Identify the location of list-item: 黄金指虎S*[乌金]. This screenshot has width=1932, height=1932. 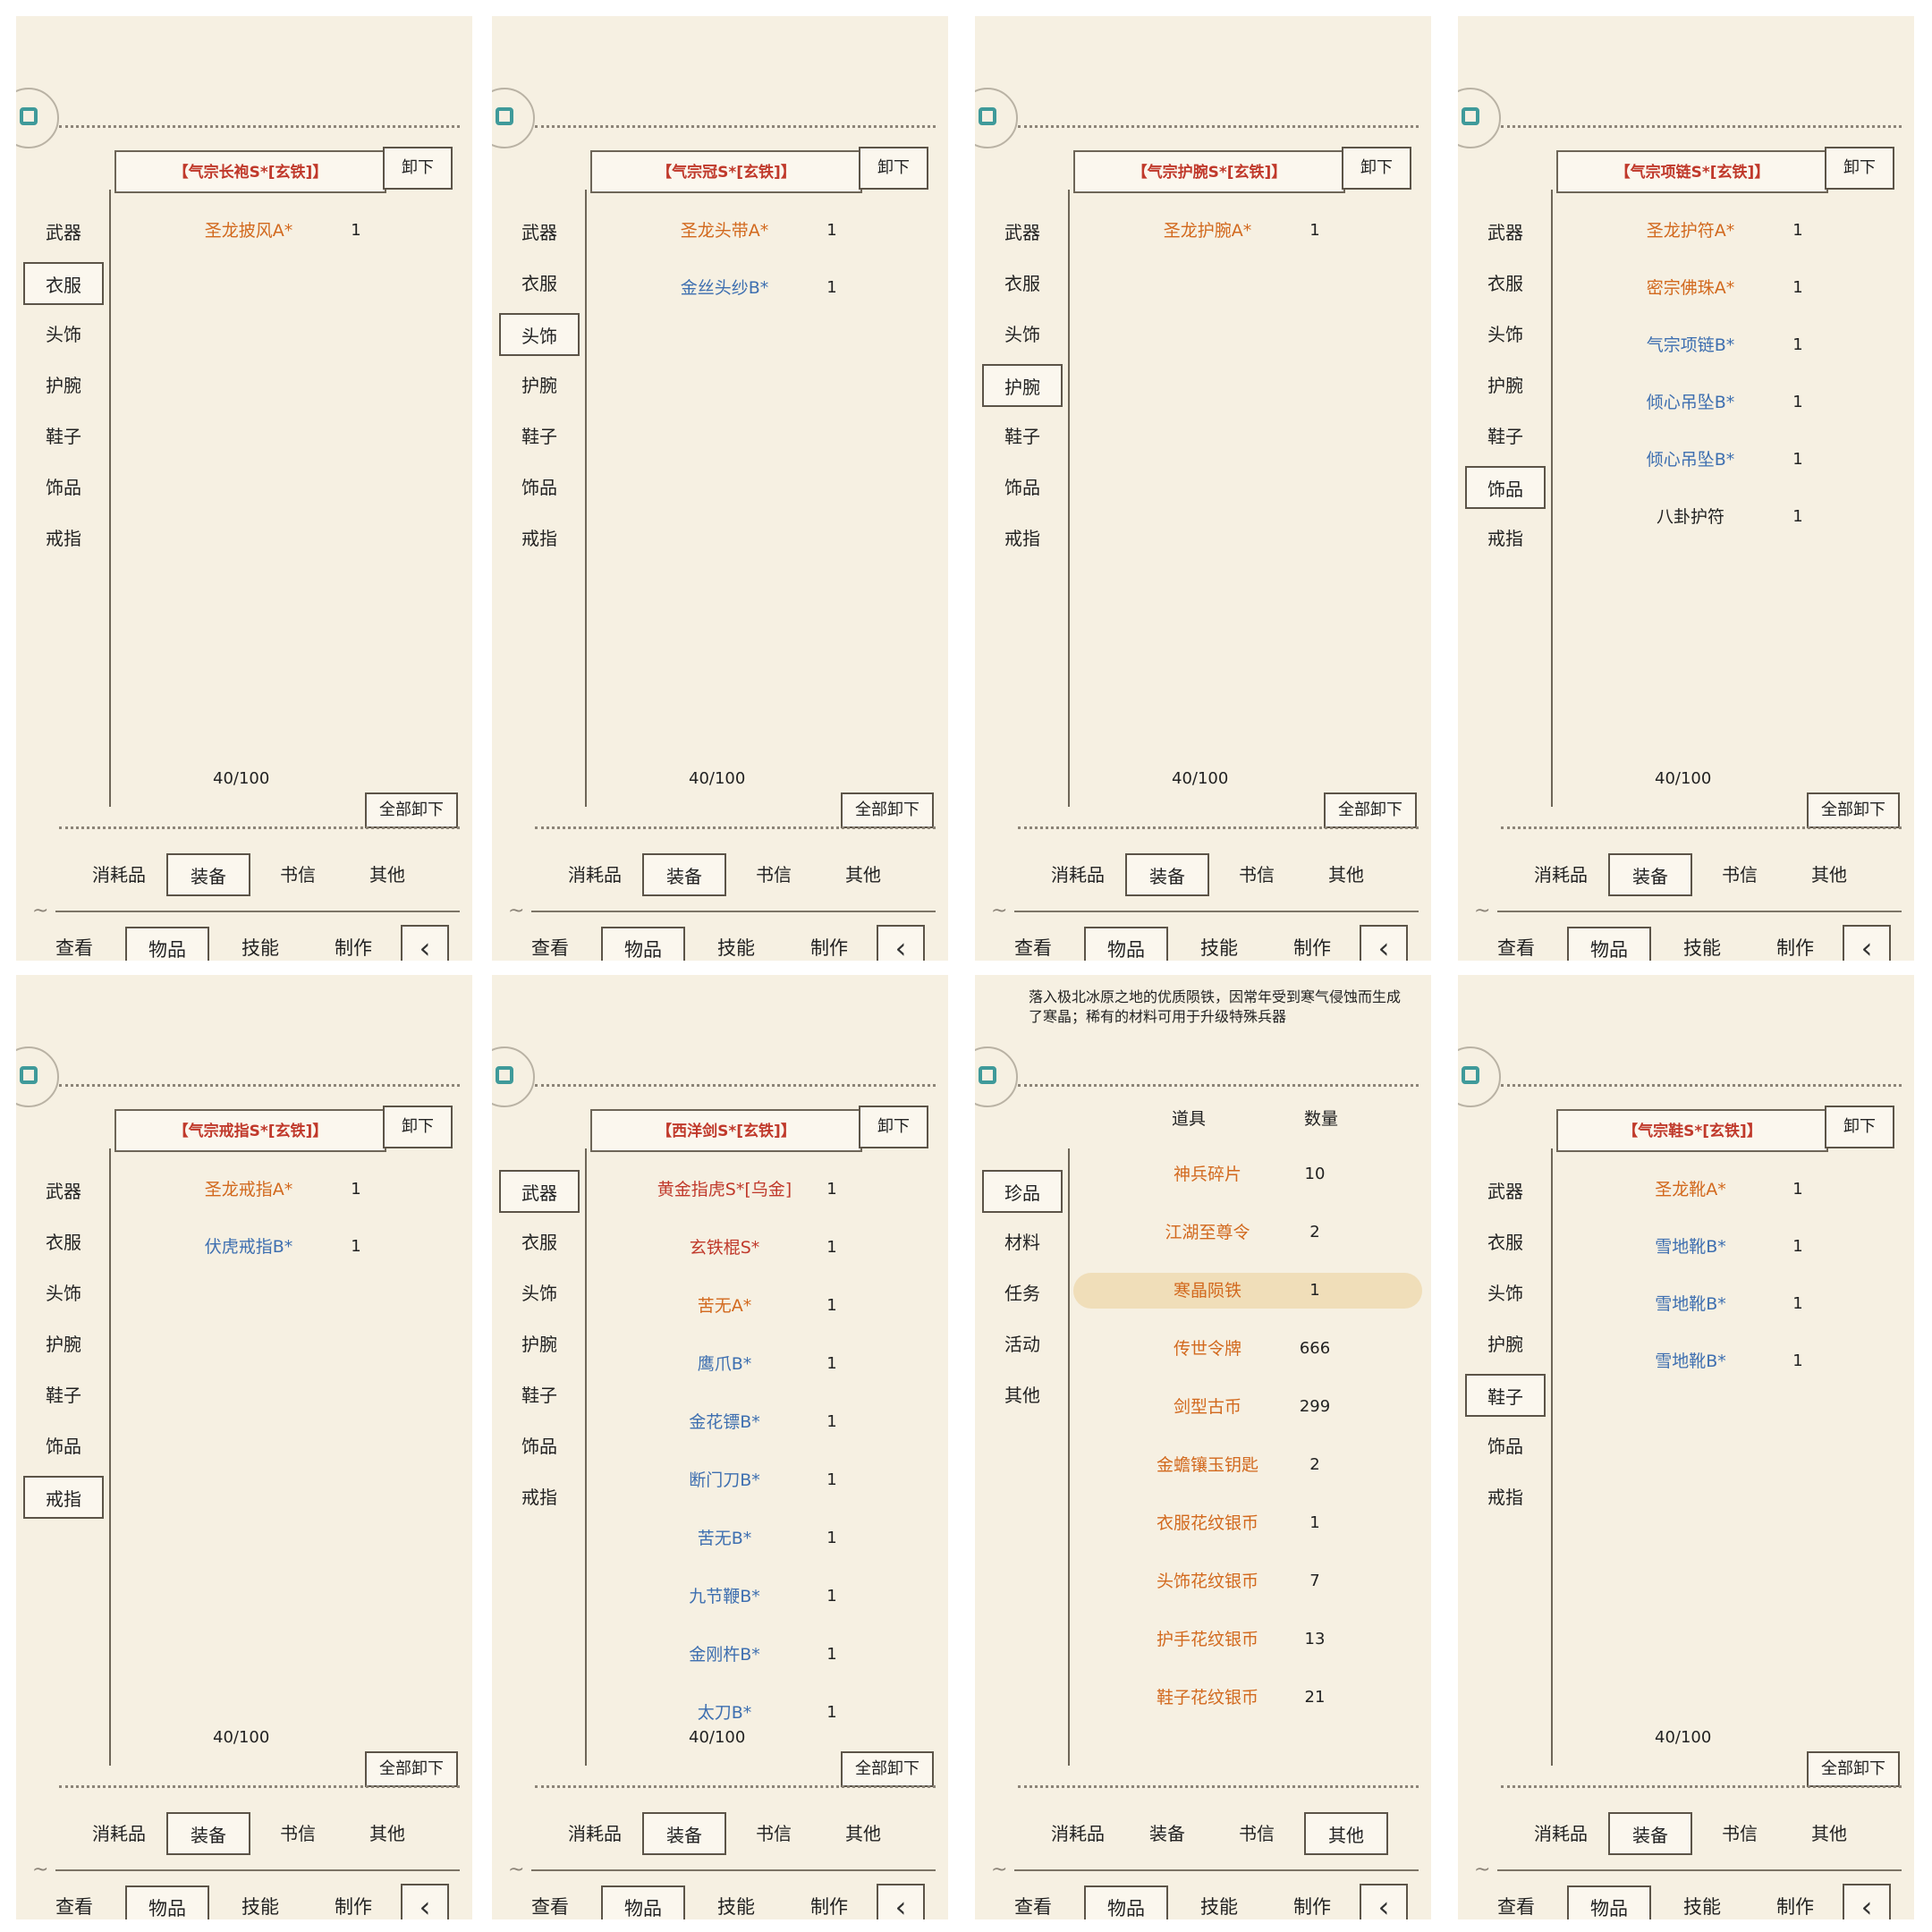
(724, 1189).